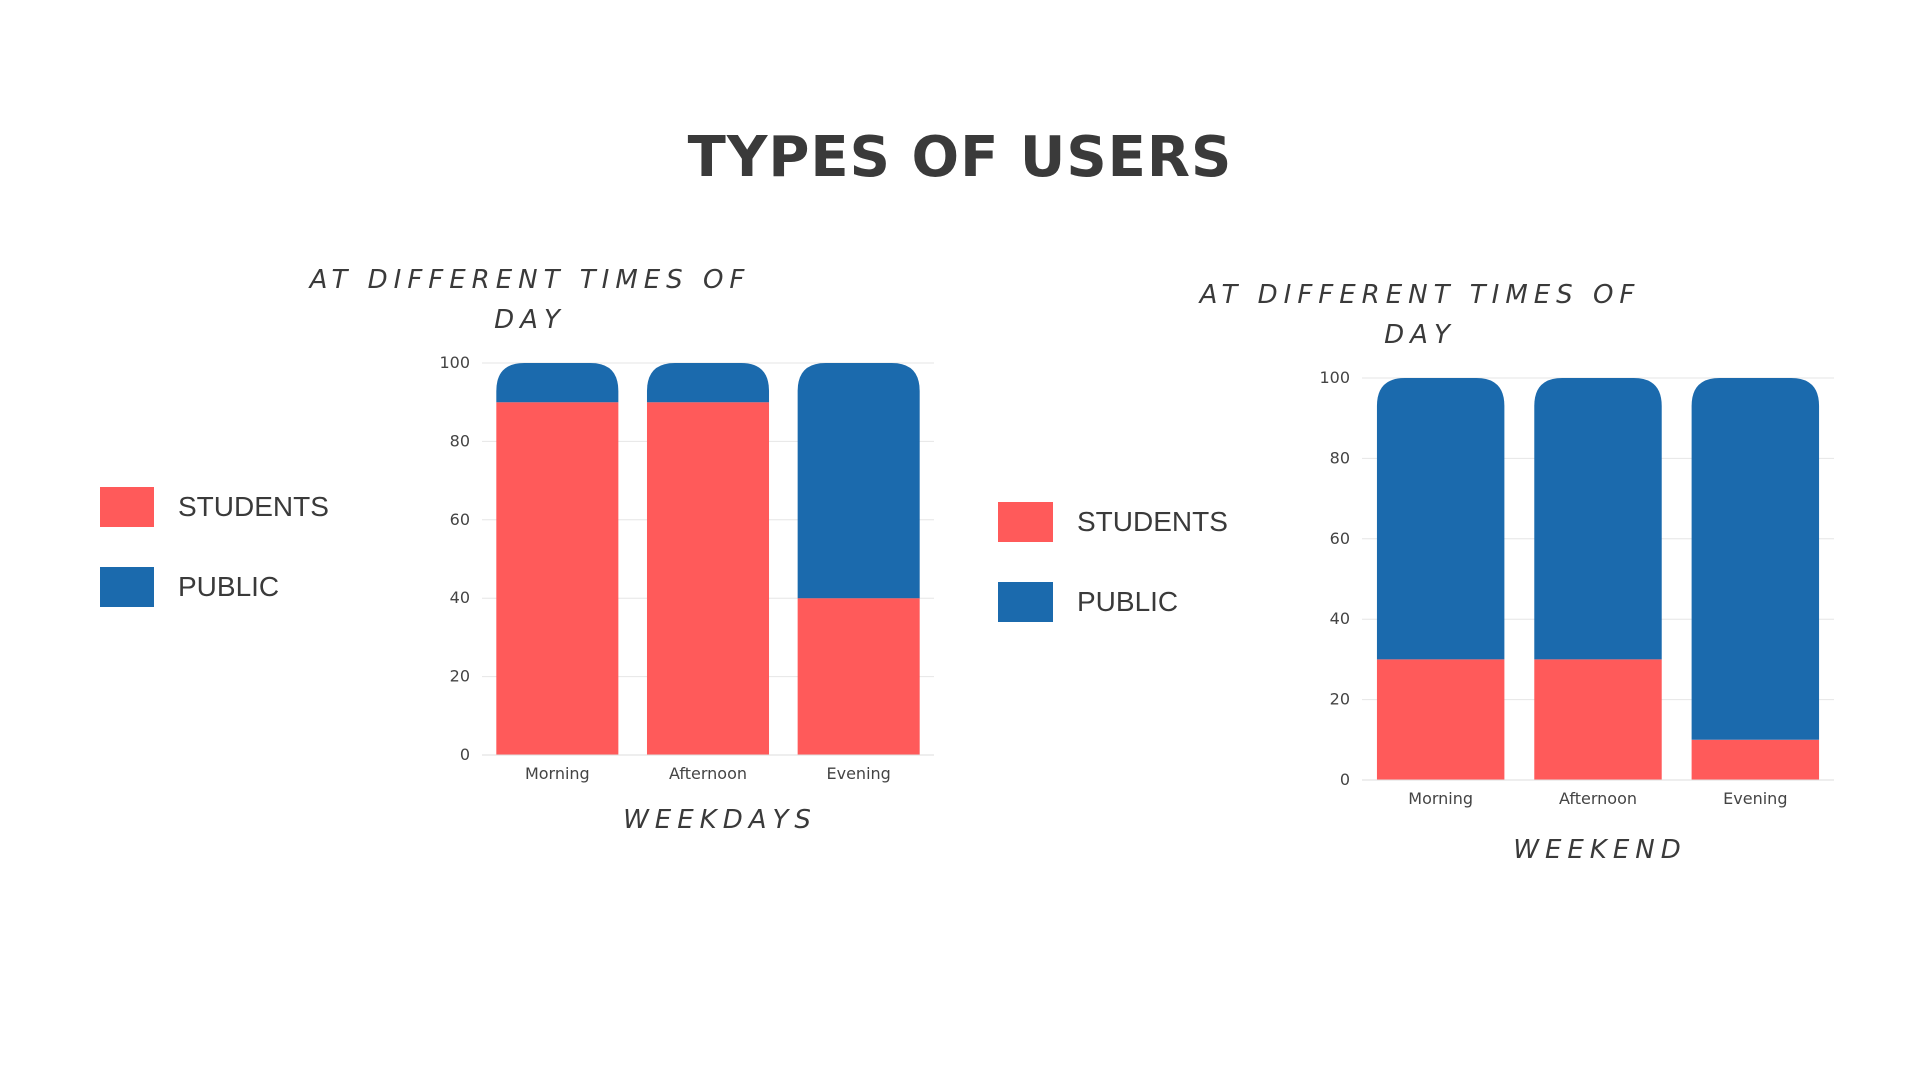 This screenshot has height=1080, width=1920. I want to click on weekdays-x-axis-label: WEEKDAYS, so click(720, 820).